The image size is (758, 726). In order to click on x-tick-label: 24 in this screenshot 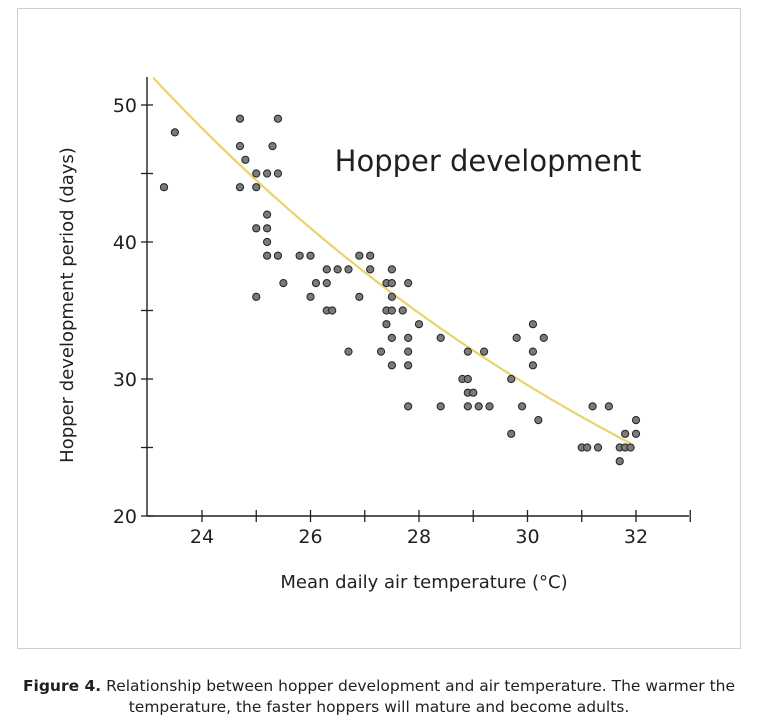, I will do `click(202, 537)`.